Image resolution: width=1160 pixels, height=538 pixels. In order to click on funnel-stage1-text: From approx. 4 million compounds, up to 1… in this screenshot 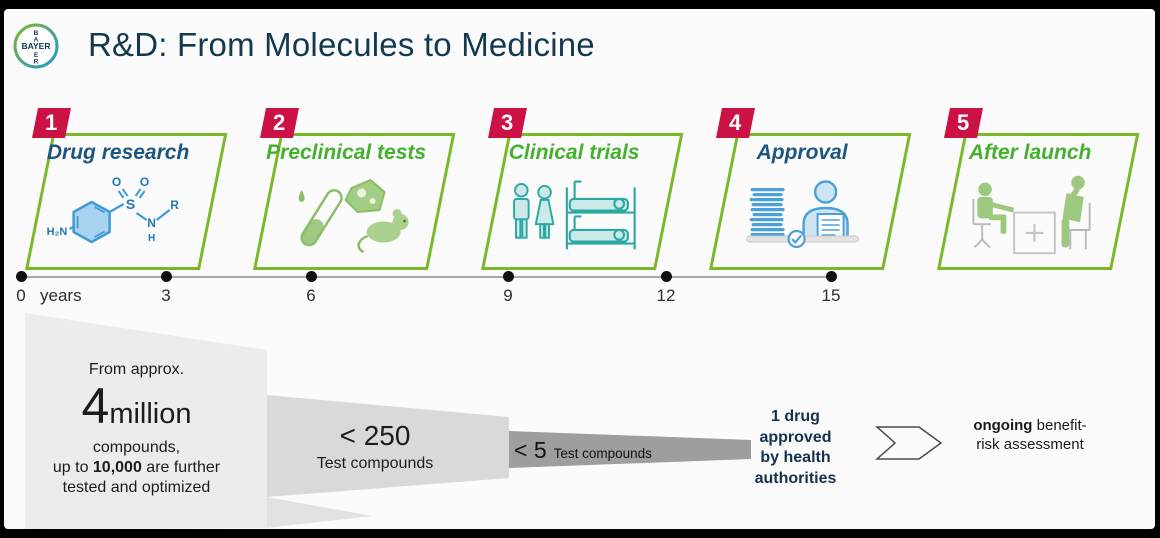, I will do `click(136, 429)`.